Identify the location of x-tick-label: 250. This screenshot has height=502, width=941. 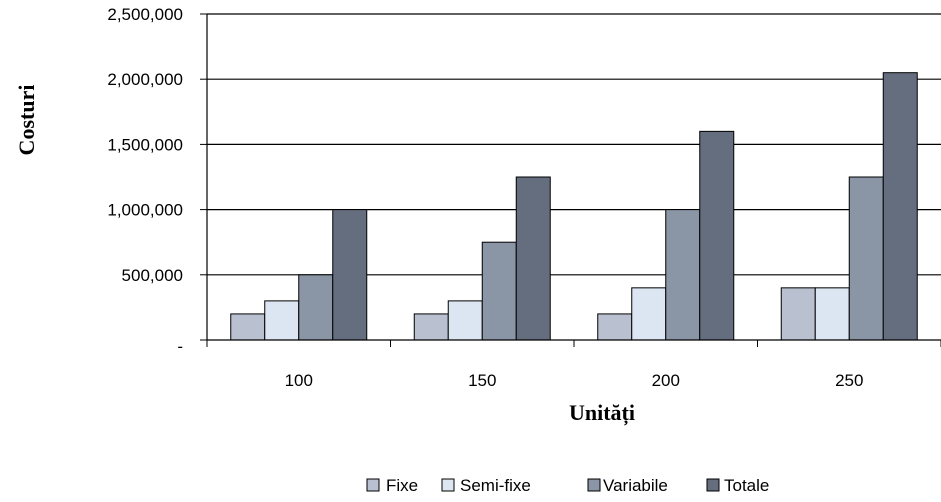
(849, 380).